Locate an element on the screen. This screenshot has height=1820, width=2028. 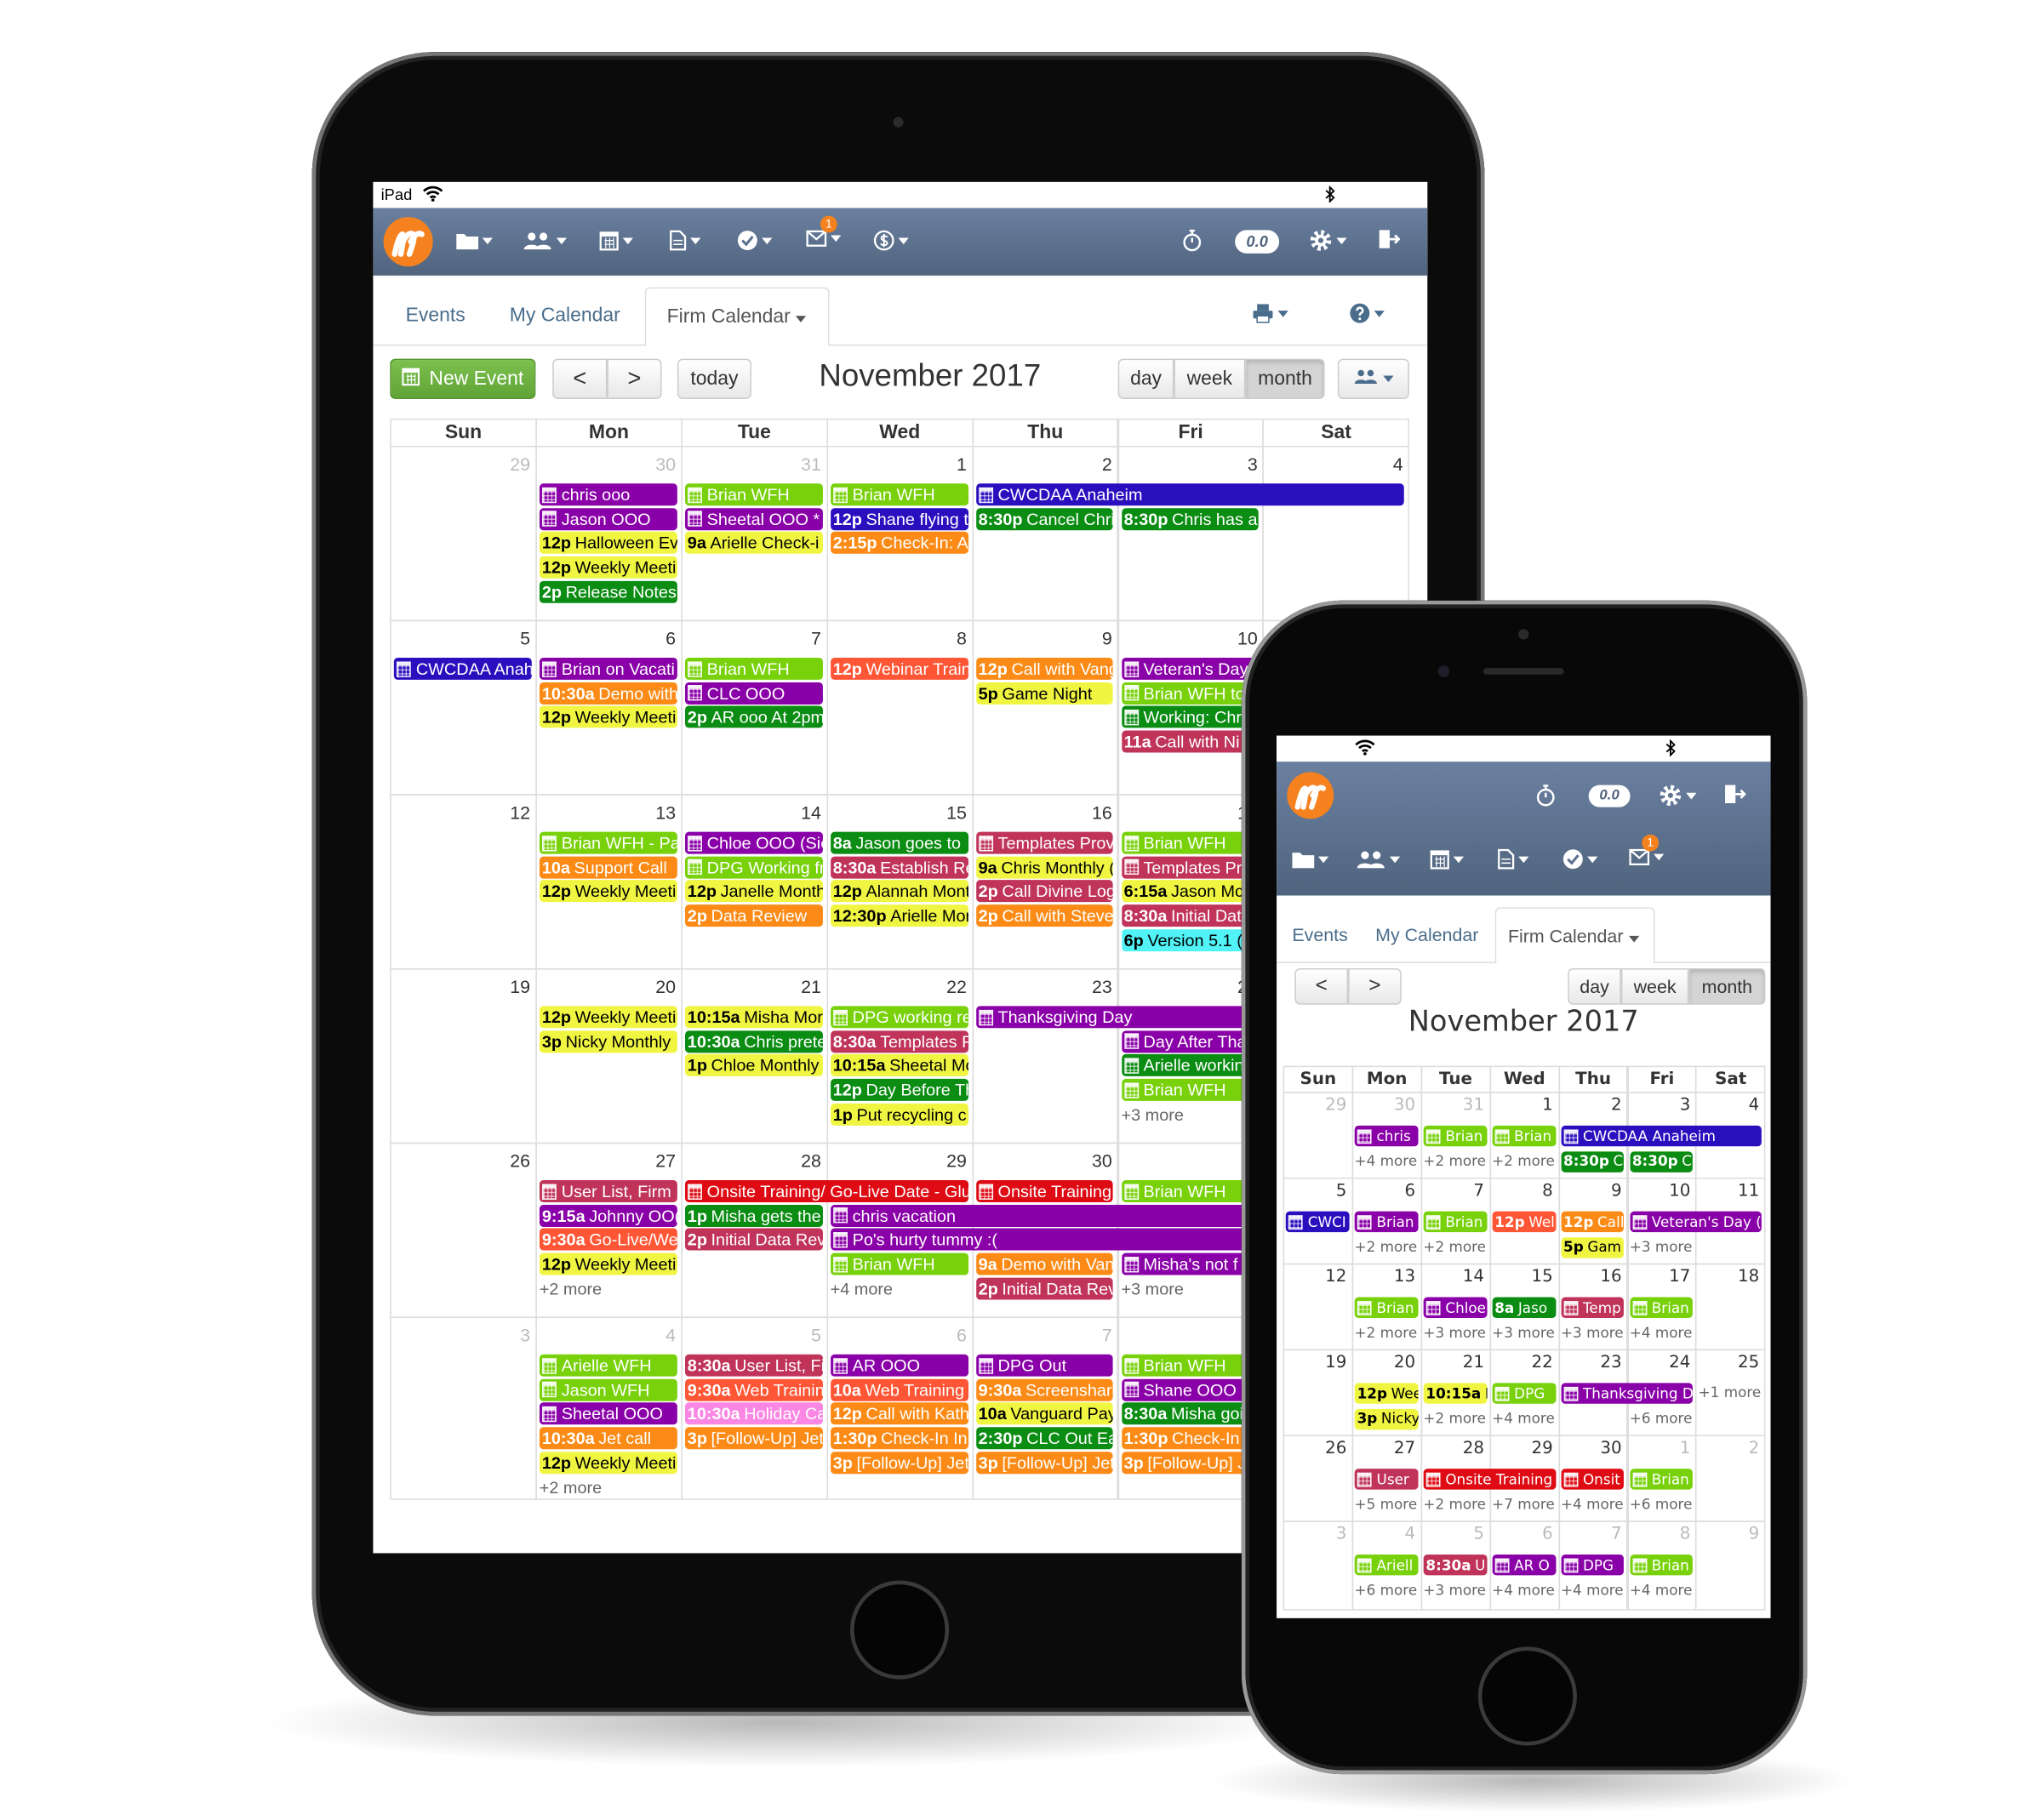
calendar-event: 10:30a Holiday Ca is located at coordinates (754, 1413).